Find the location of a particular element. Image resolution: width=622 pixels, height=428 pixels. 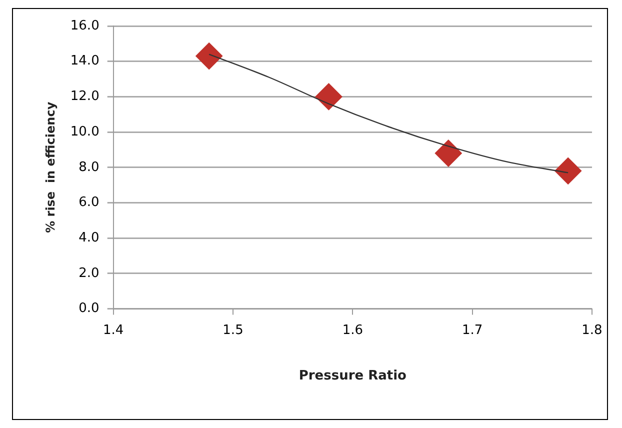

y-tick-label: 4.0 is located at coordinates (89, 238).